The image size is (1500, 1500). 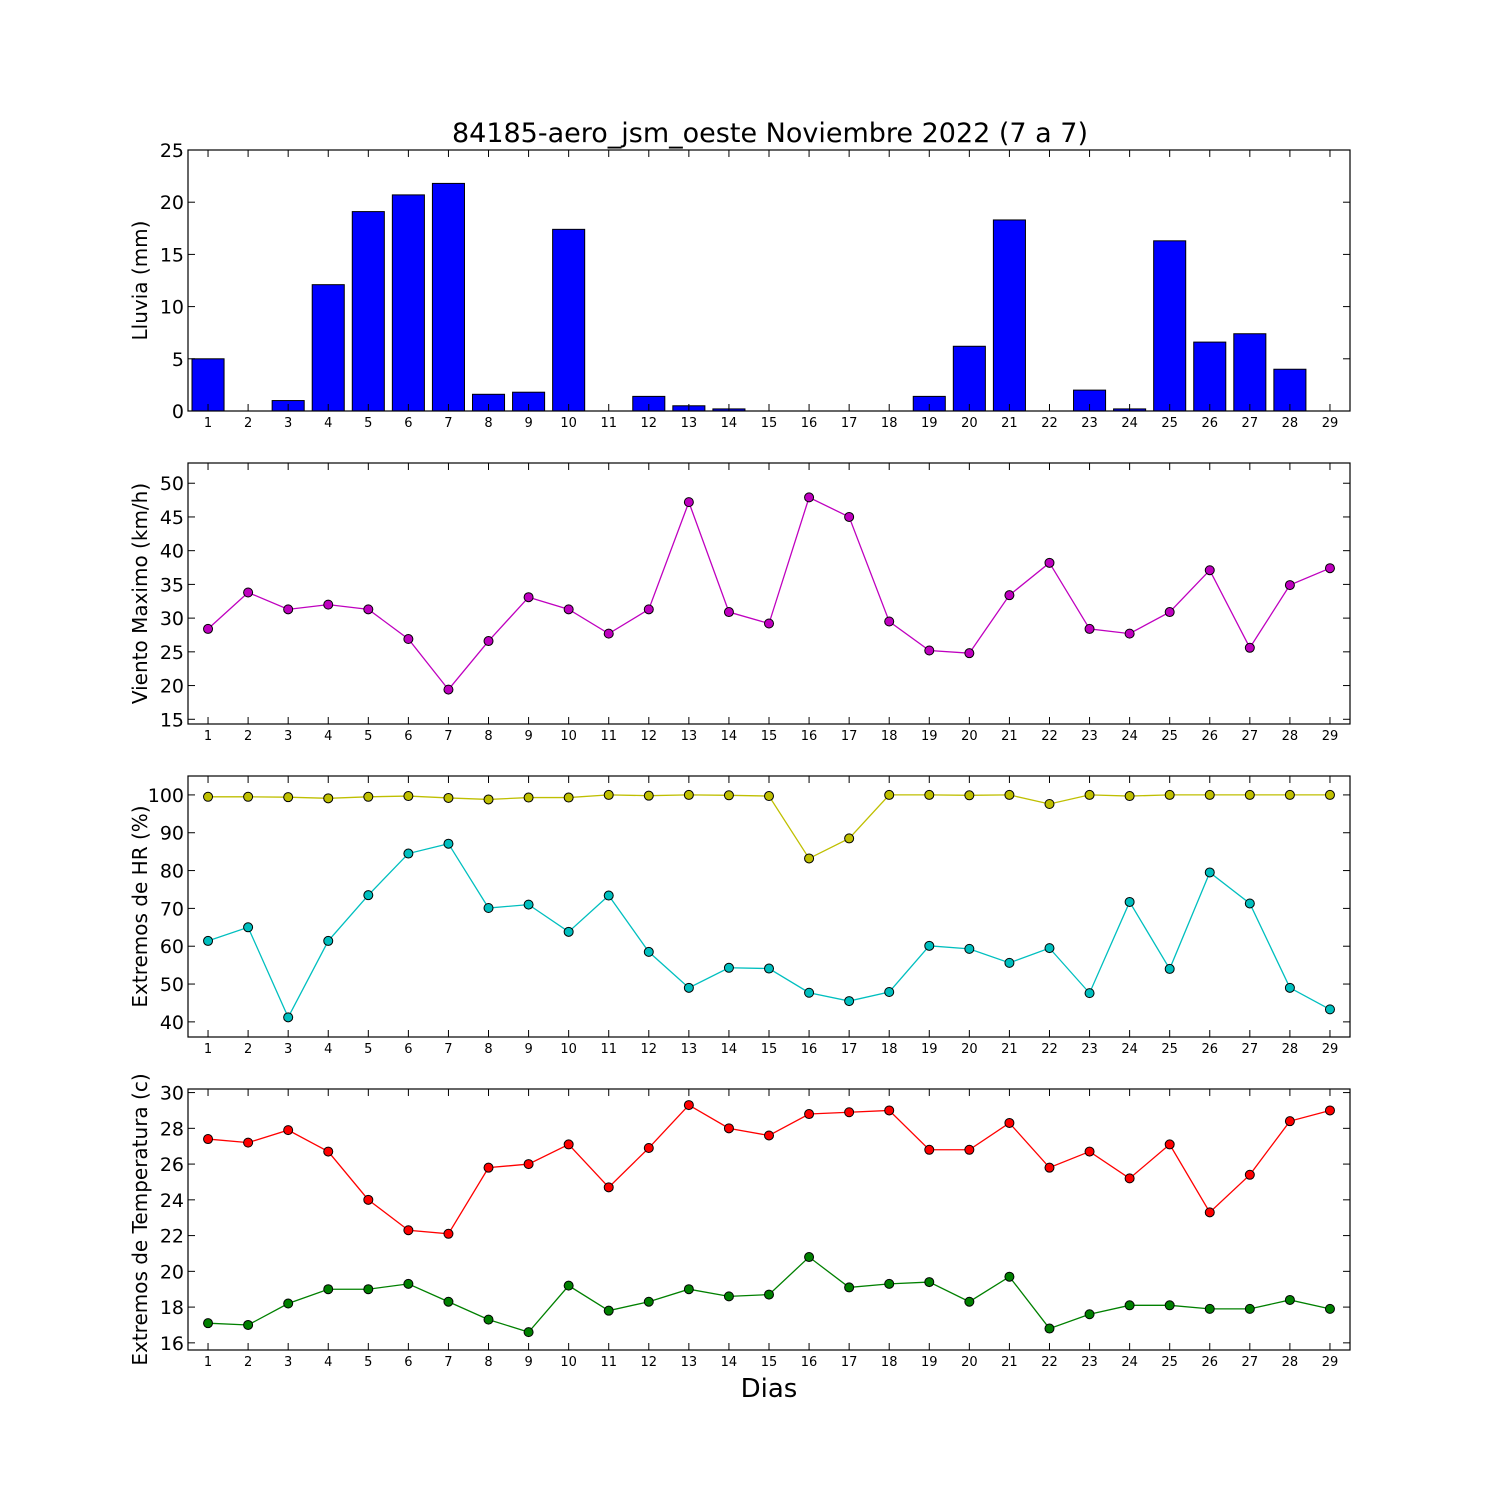 I want to click on wind-xtick-label-29: 29, so click(x=1330, y=736).